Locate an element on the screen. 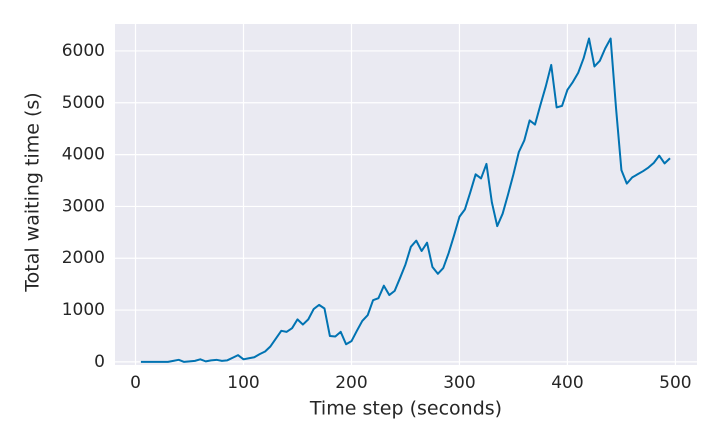 The image size is (720, 445). y-tick-label: 1000 is located at coordinates (83, 310).